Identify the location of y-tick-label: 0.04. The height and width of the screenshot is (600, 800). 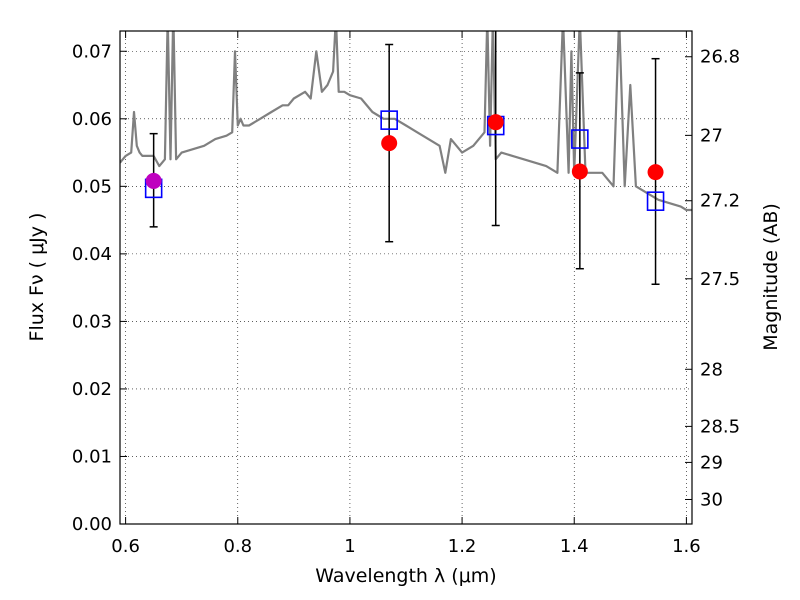
(92, 254).